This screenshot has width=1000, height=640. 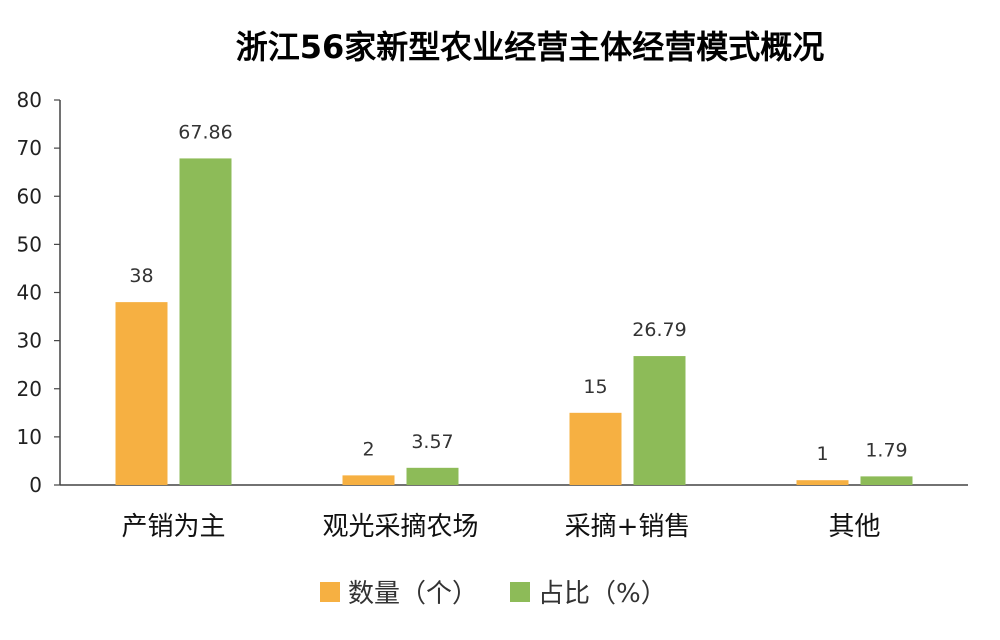 I want to click on y-tick-label: 60, so click(x=29, y=196).